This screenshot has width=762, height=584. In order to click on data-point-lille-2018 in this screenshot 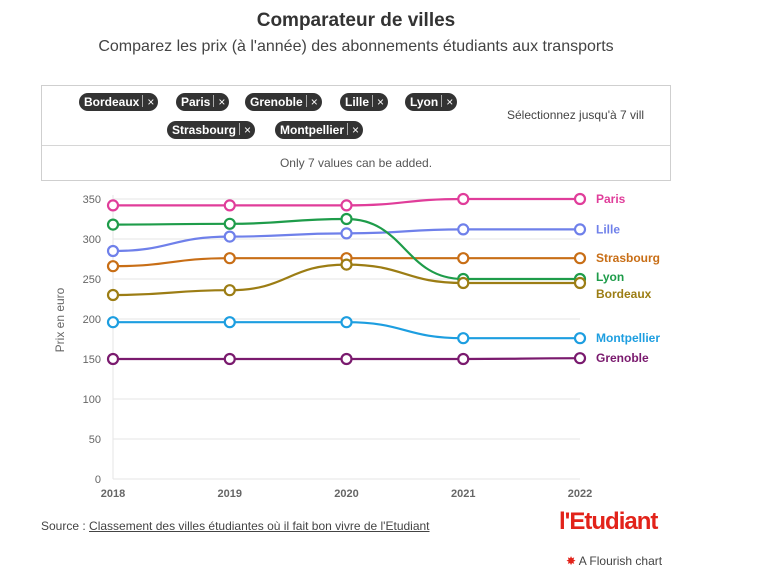, I will do `click(113, 251)`.